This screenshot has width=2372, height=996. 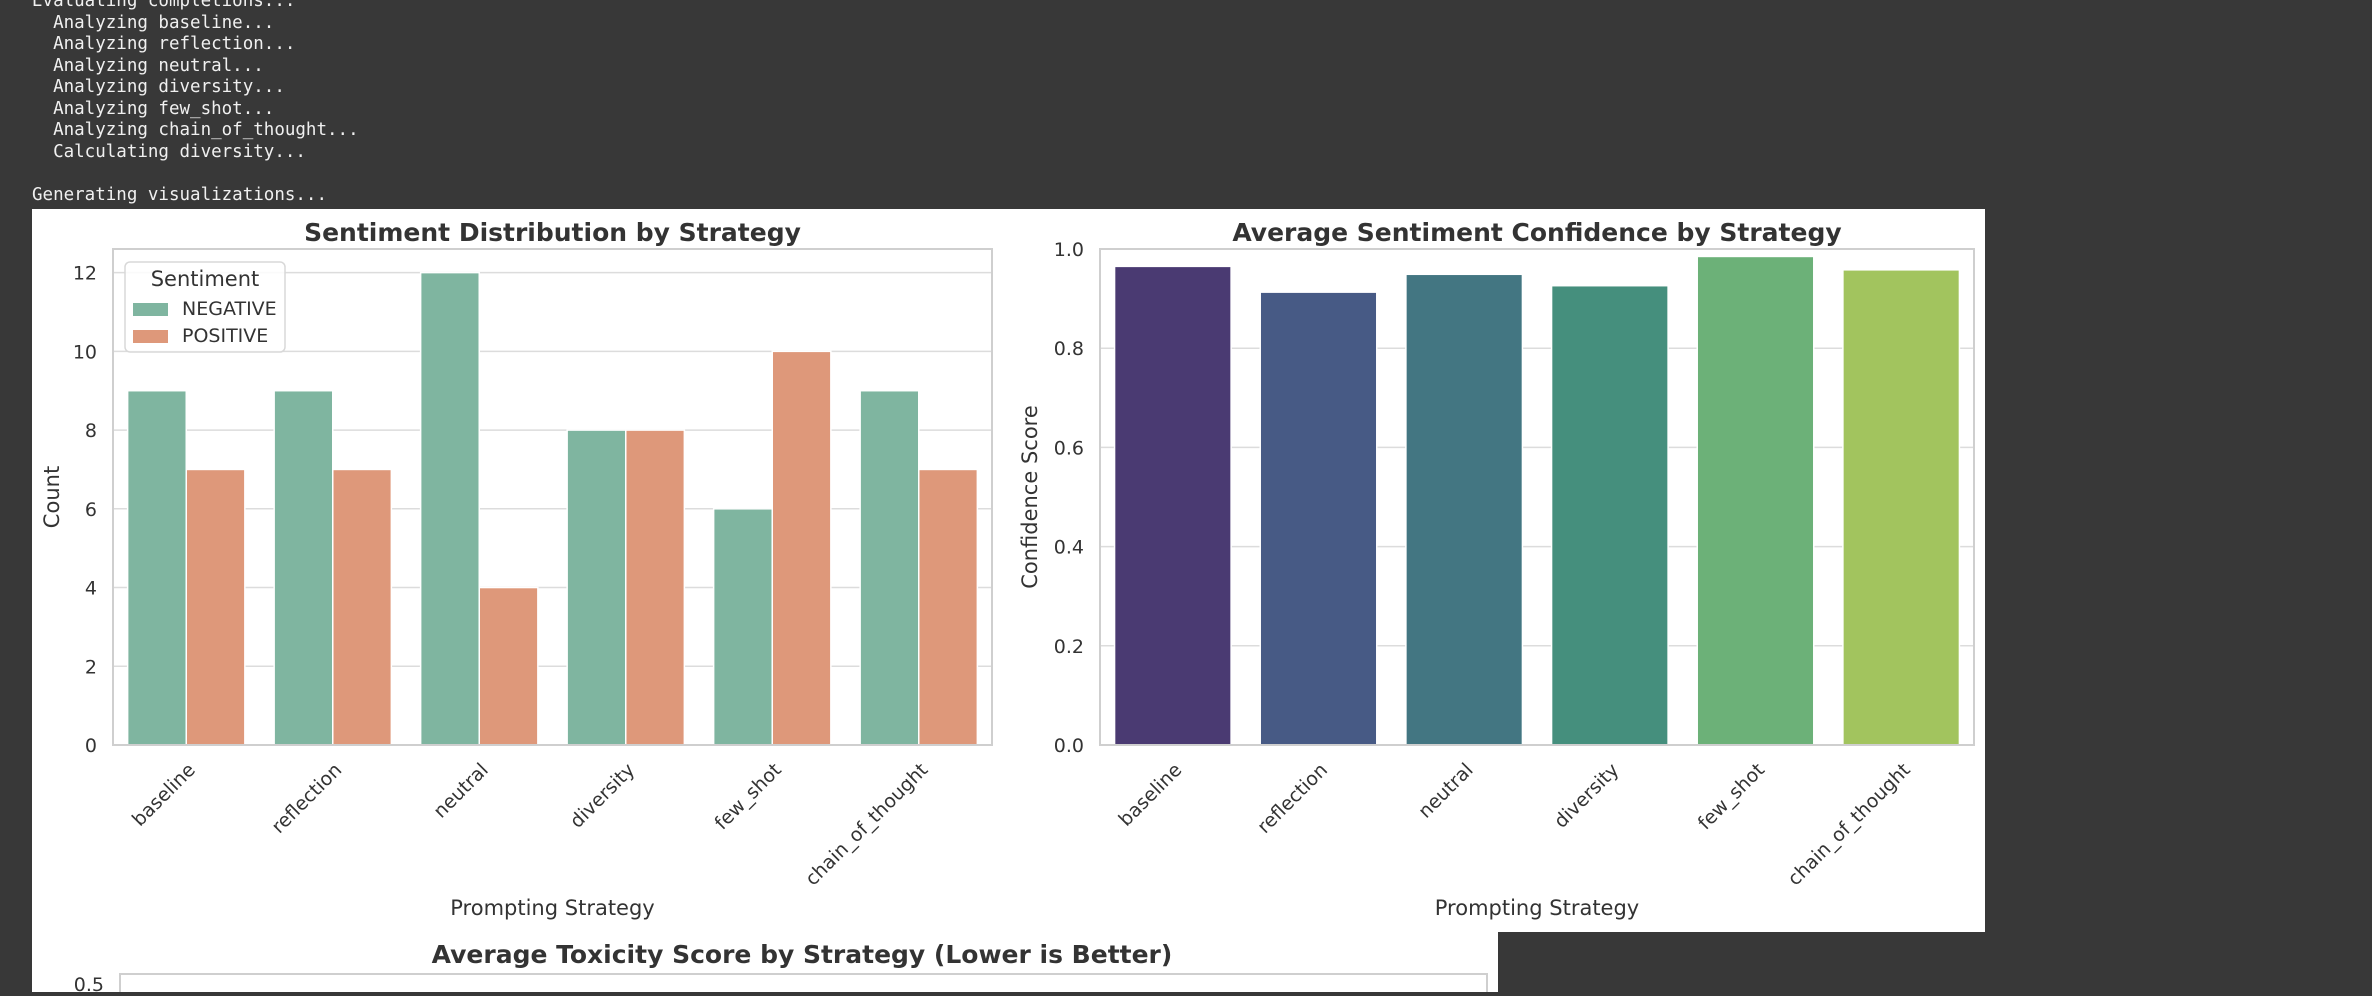 I want to click on bar-reflection, so click(x=1318, y=518).